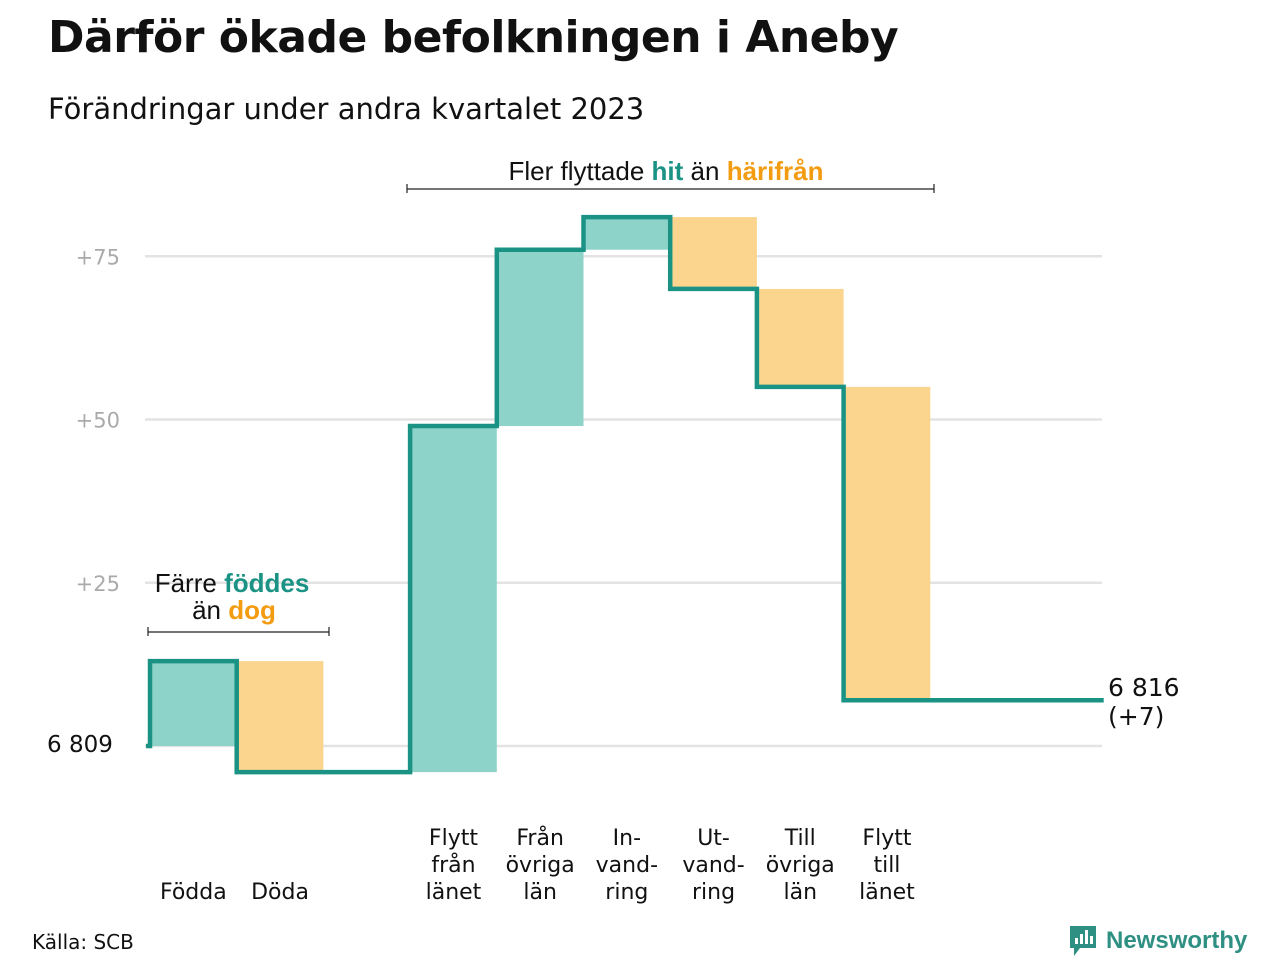 The width and height of the screenshot is (1280, 960). What do you see at coordinates (280, 892) in the screenshot?
I see `category-label: Döda` at bounding box center [280, 892].